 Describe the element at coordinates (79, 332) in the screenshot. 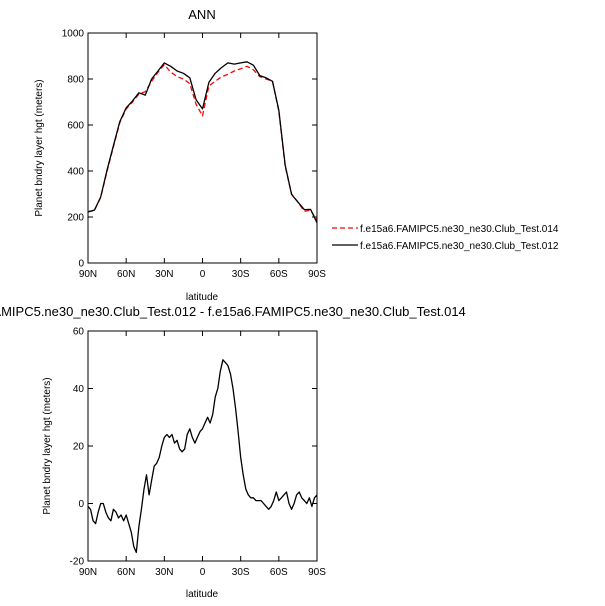

I see `bottom-panel-y-tick-label: 60` at that location.